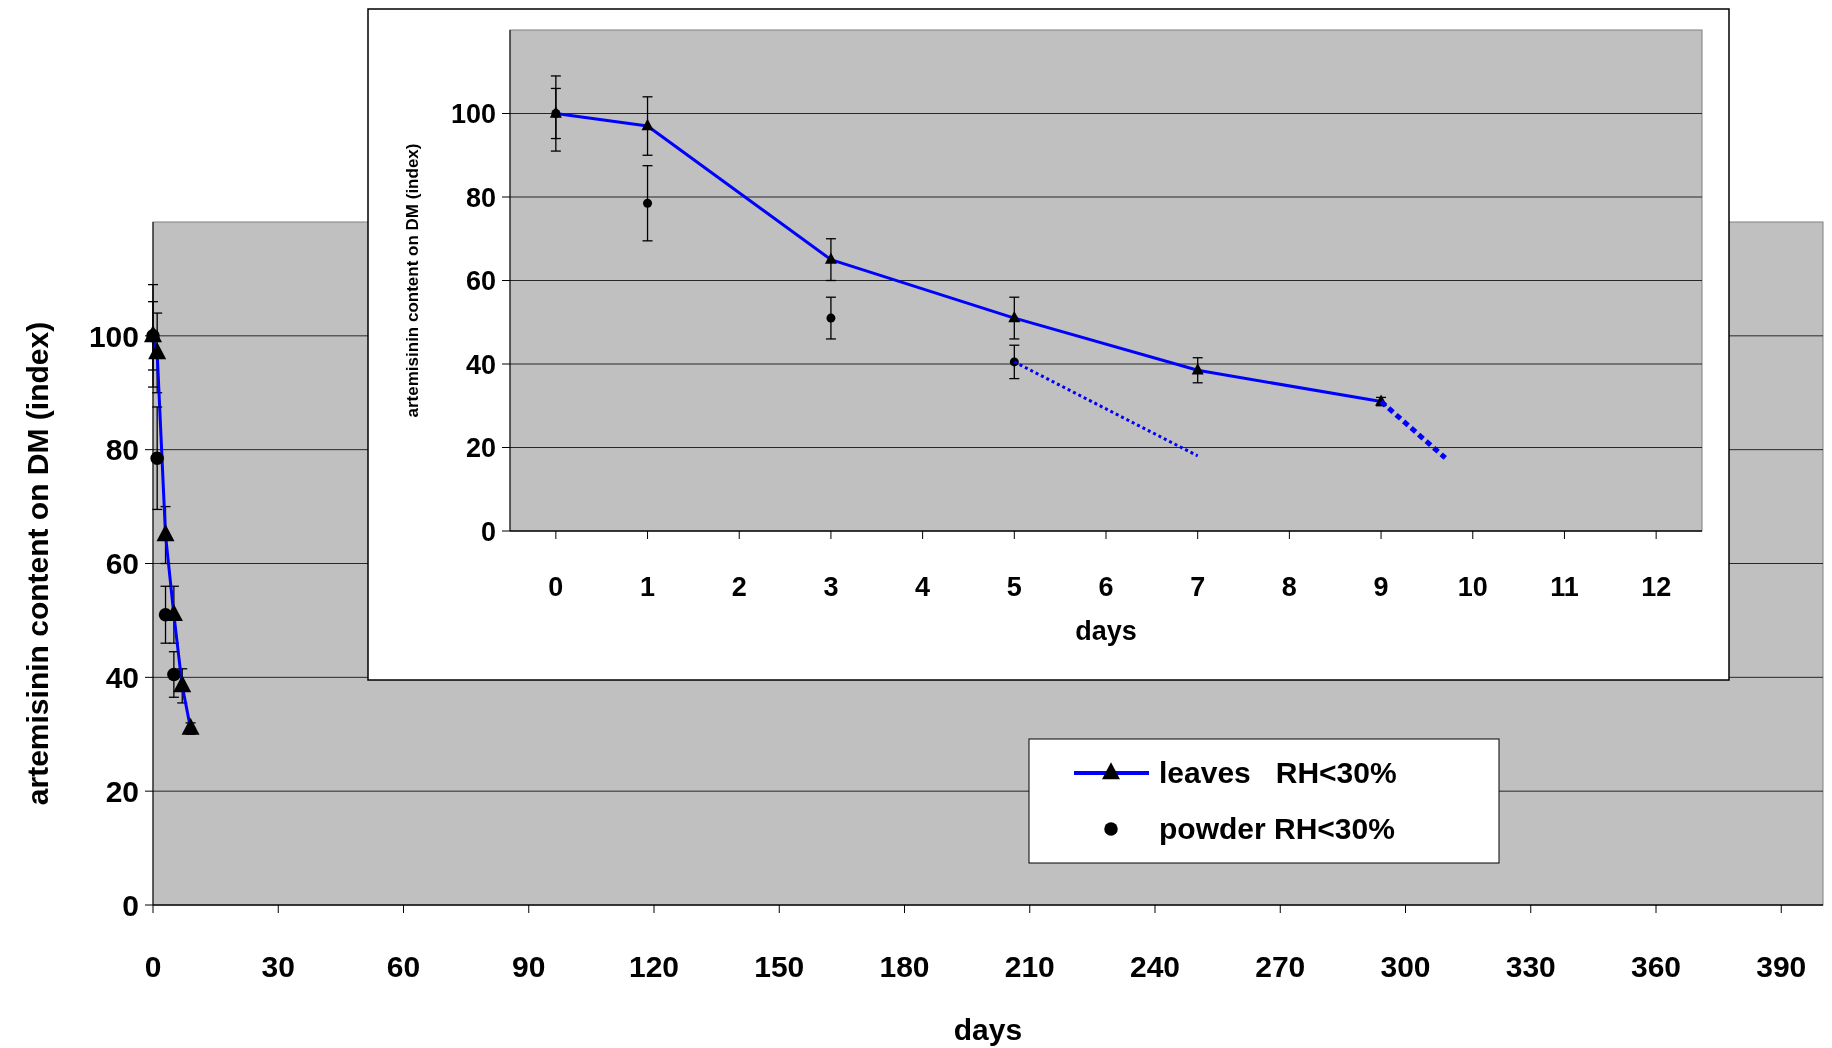 Image resolution: width=1832 pixels, height=1048 pixels. What do you see at coordinates (904, 966) in the screenshot?
I see `x-tick-label: 180` at bounding box center [904, 966].